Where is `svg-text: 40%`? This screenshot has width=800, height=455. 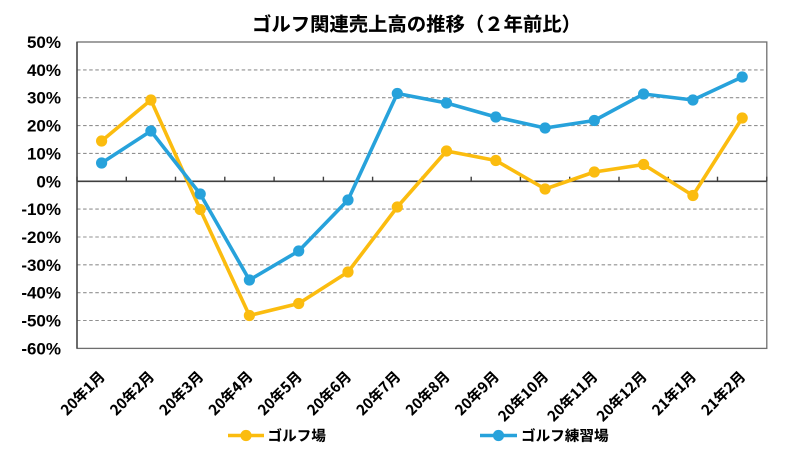 svg-text: 40% is located at coordinates (44, 70).